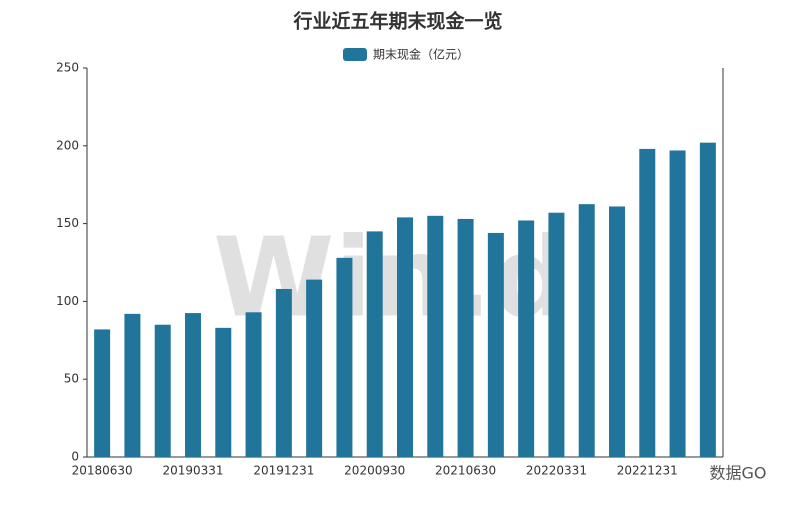 Image resolution: width=796 pixels, height=509 pixels. Describe the element at coordinates (556, 471) in the screenshot. I see `x-tick-label: 20220331` at that location.